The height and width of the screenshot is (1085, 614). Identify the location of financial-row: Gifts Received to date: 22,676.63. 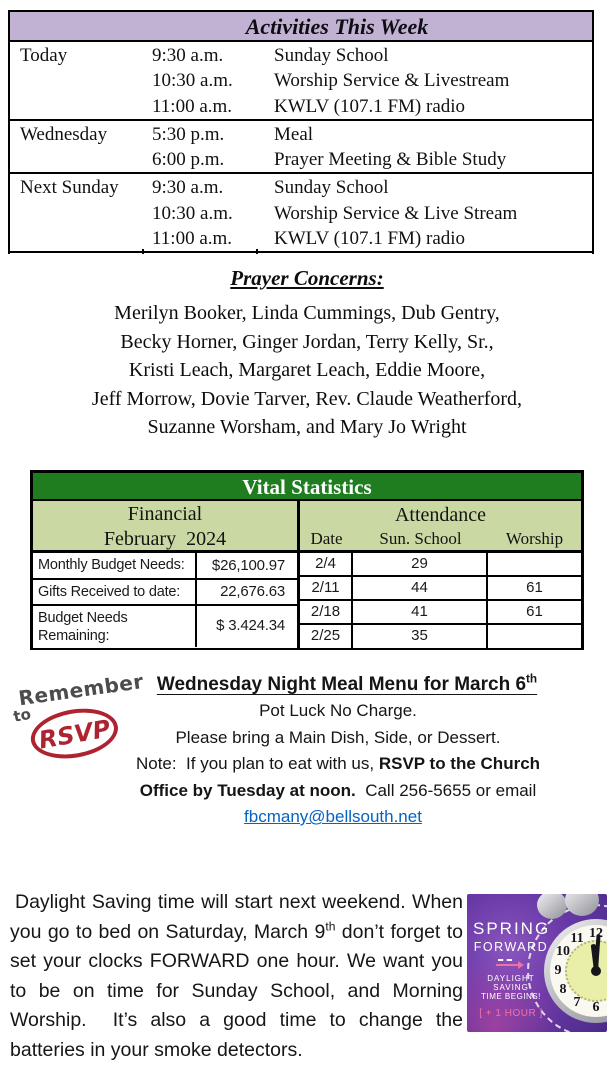
(165, 593).